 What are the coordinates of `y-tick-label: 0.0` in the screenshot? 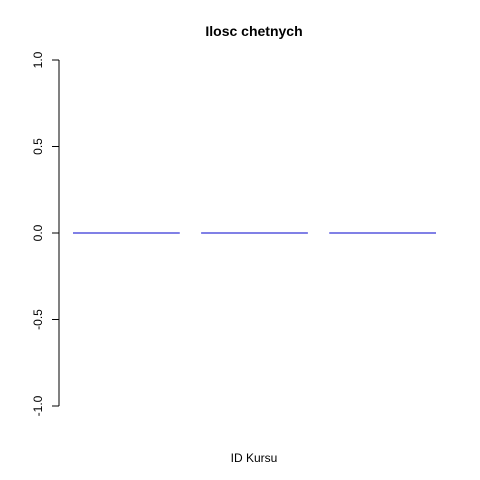 It's located at (38, 232).